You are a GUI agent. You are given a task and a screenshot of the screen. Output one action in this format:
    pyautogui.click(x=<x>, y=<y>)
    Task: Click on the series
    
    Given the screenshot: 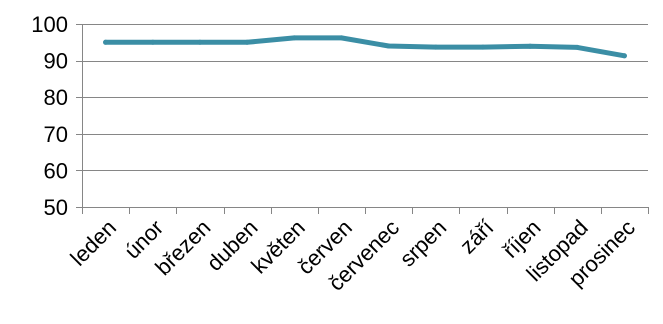 What is the action you would take?
    pyautogui.click(x=365, y=47)
    